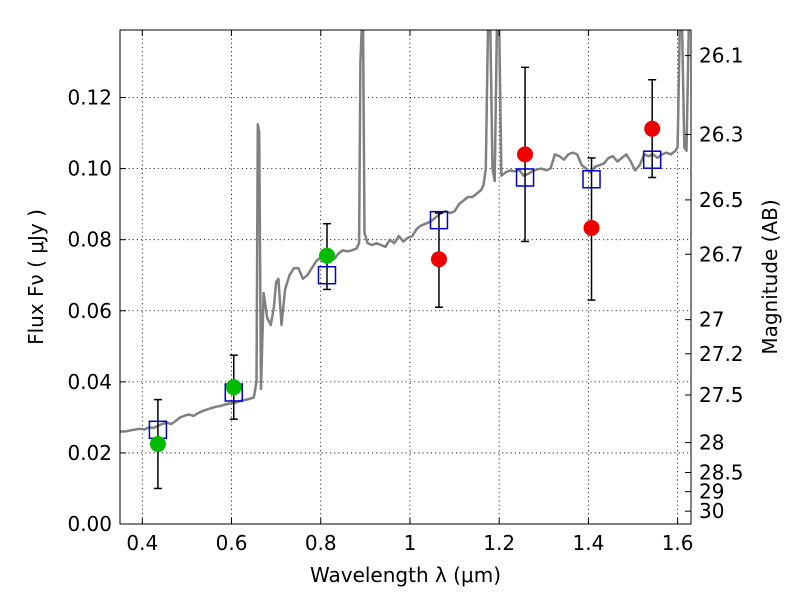 This screenshot has width=800, height=600. What do you see at coordinates (721, 472) in the screenshot?
I see `y2-tick-label: 28.5` at bounding box center [721, 472].